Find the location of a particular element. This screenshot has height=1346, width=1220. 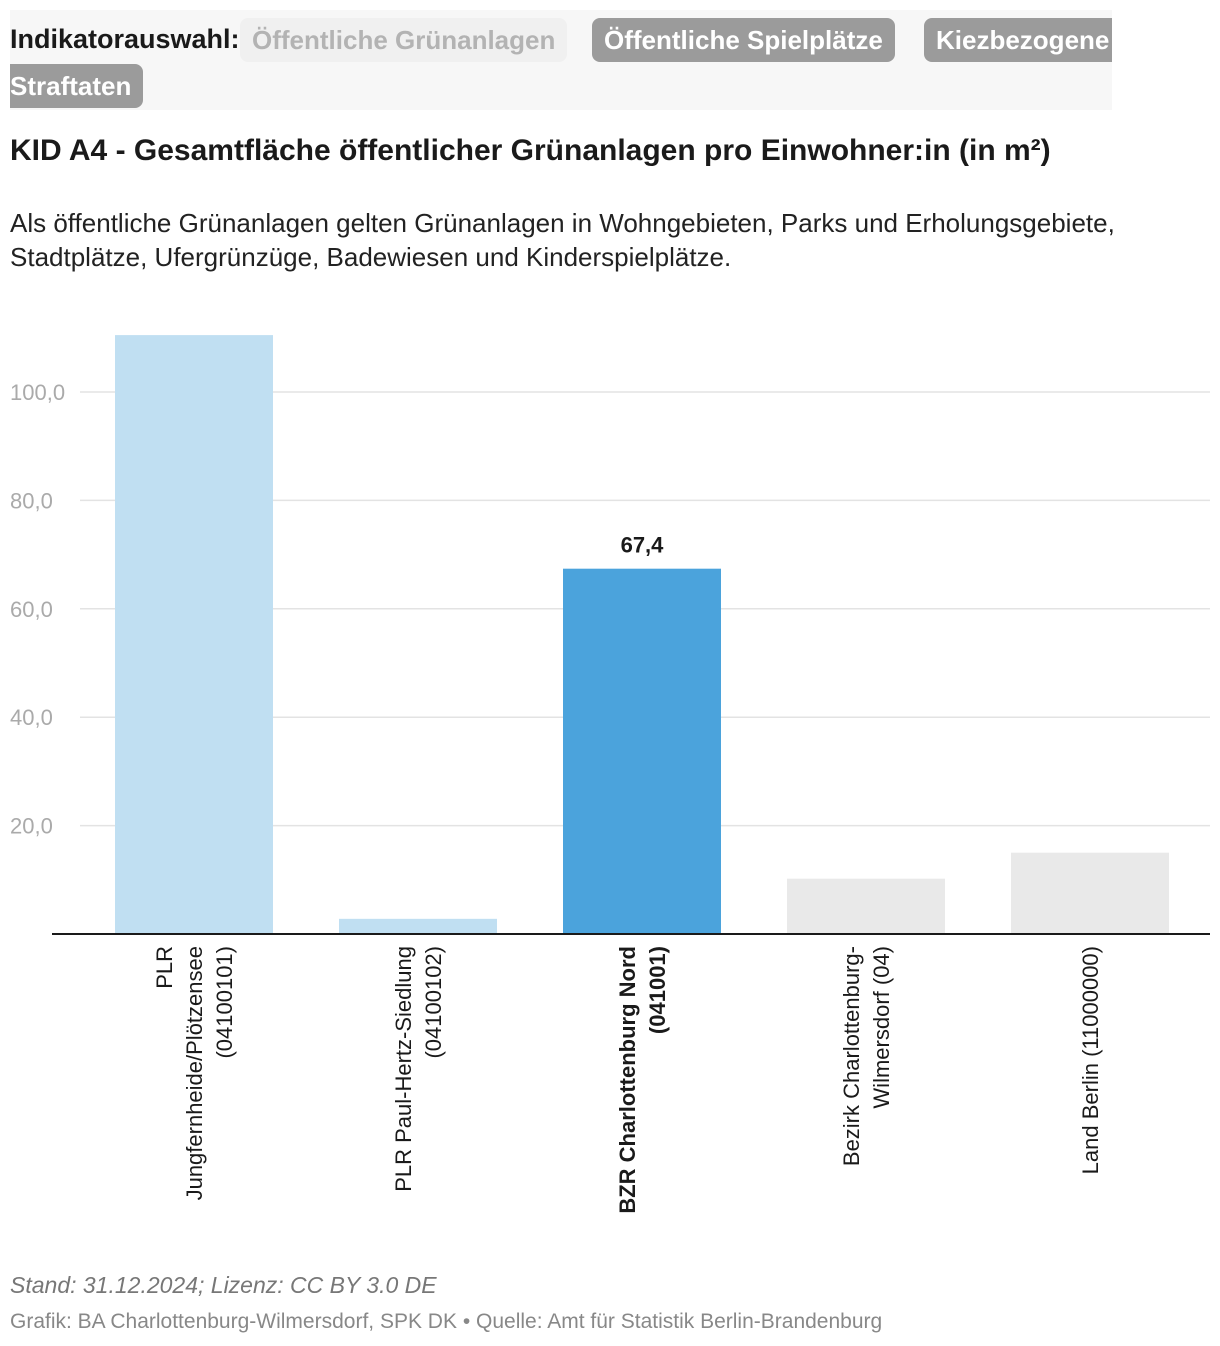

x-tick-label: BZR Charlottenburg Nord is located at coordinates (627, 1080).